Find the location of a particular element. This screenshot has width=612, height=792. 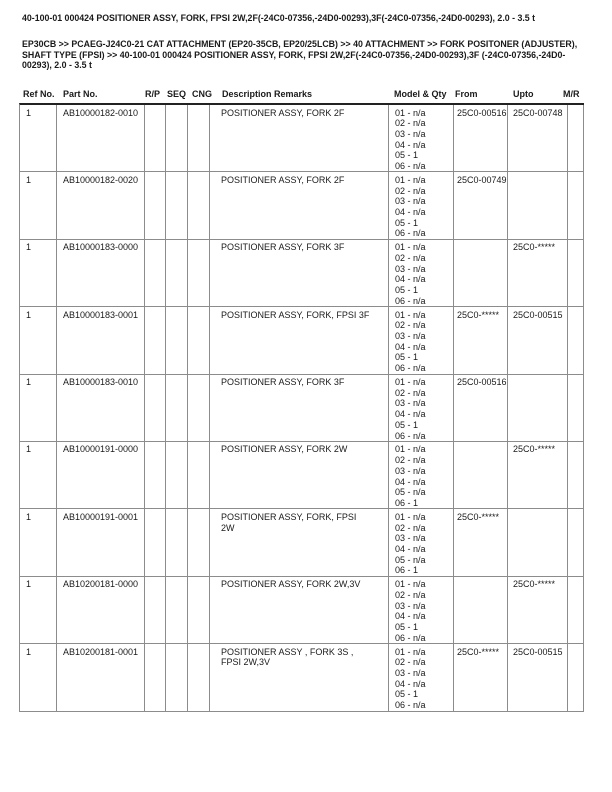

column-header-ref-no: Ref No. is located at coordinates (39, 94).